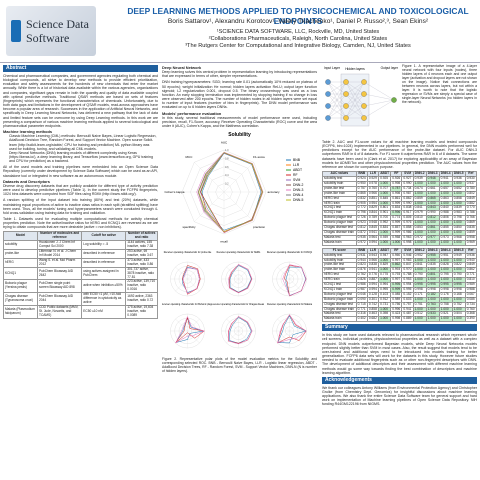 This screenshot has width=480, height=480. I want to click on layer-label: Output layer, so click(390, 68).